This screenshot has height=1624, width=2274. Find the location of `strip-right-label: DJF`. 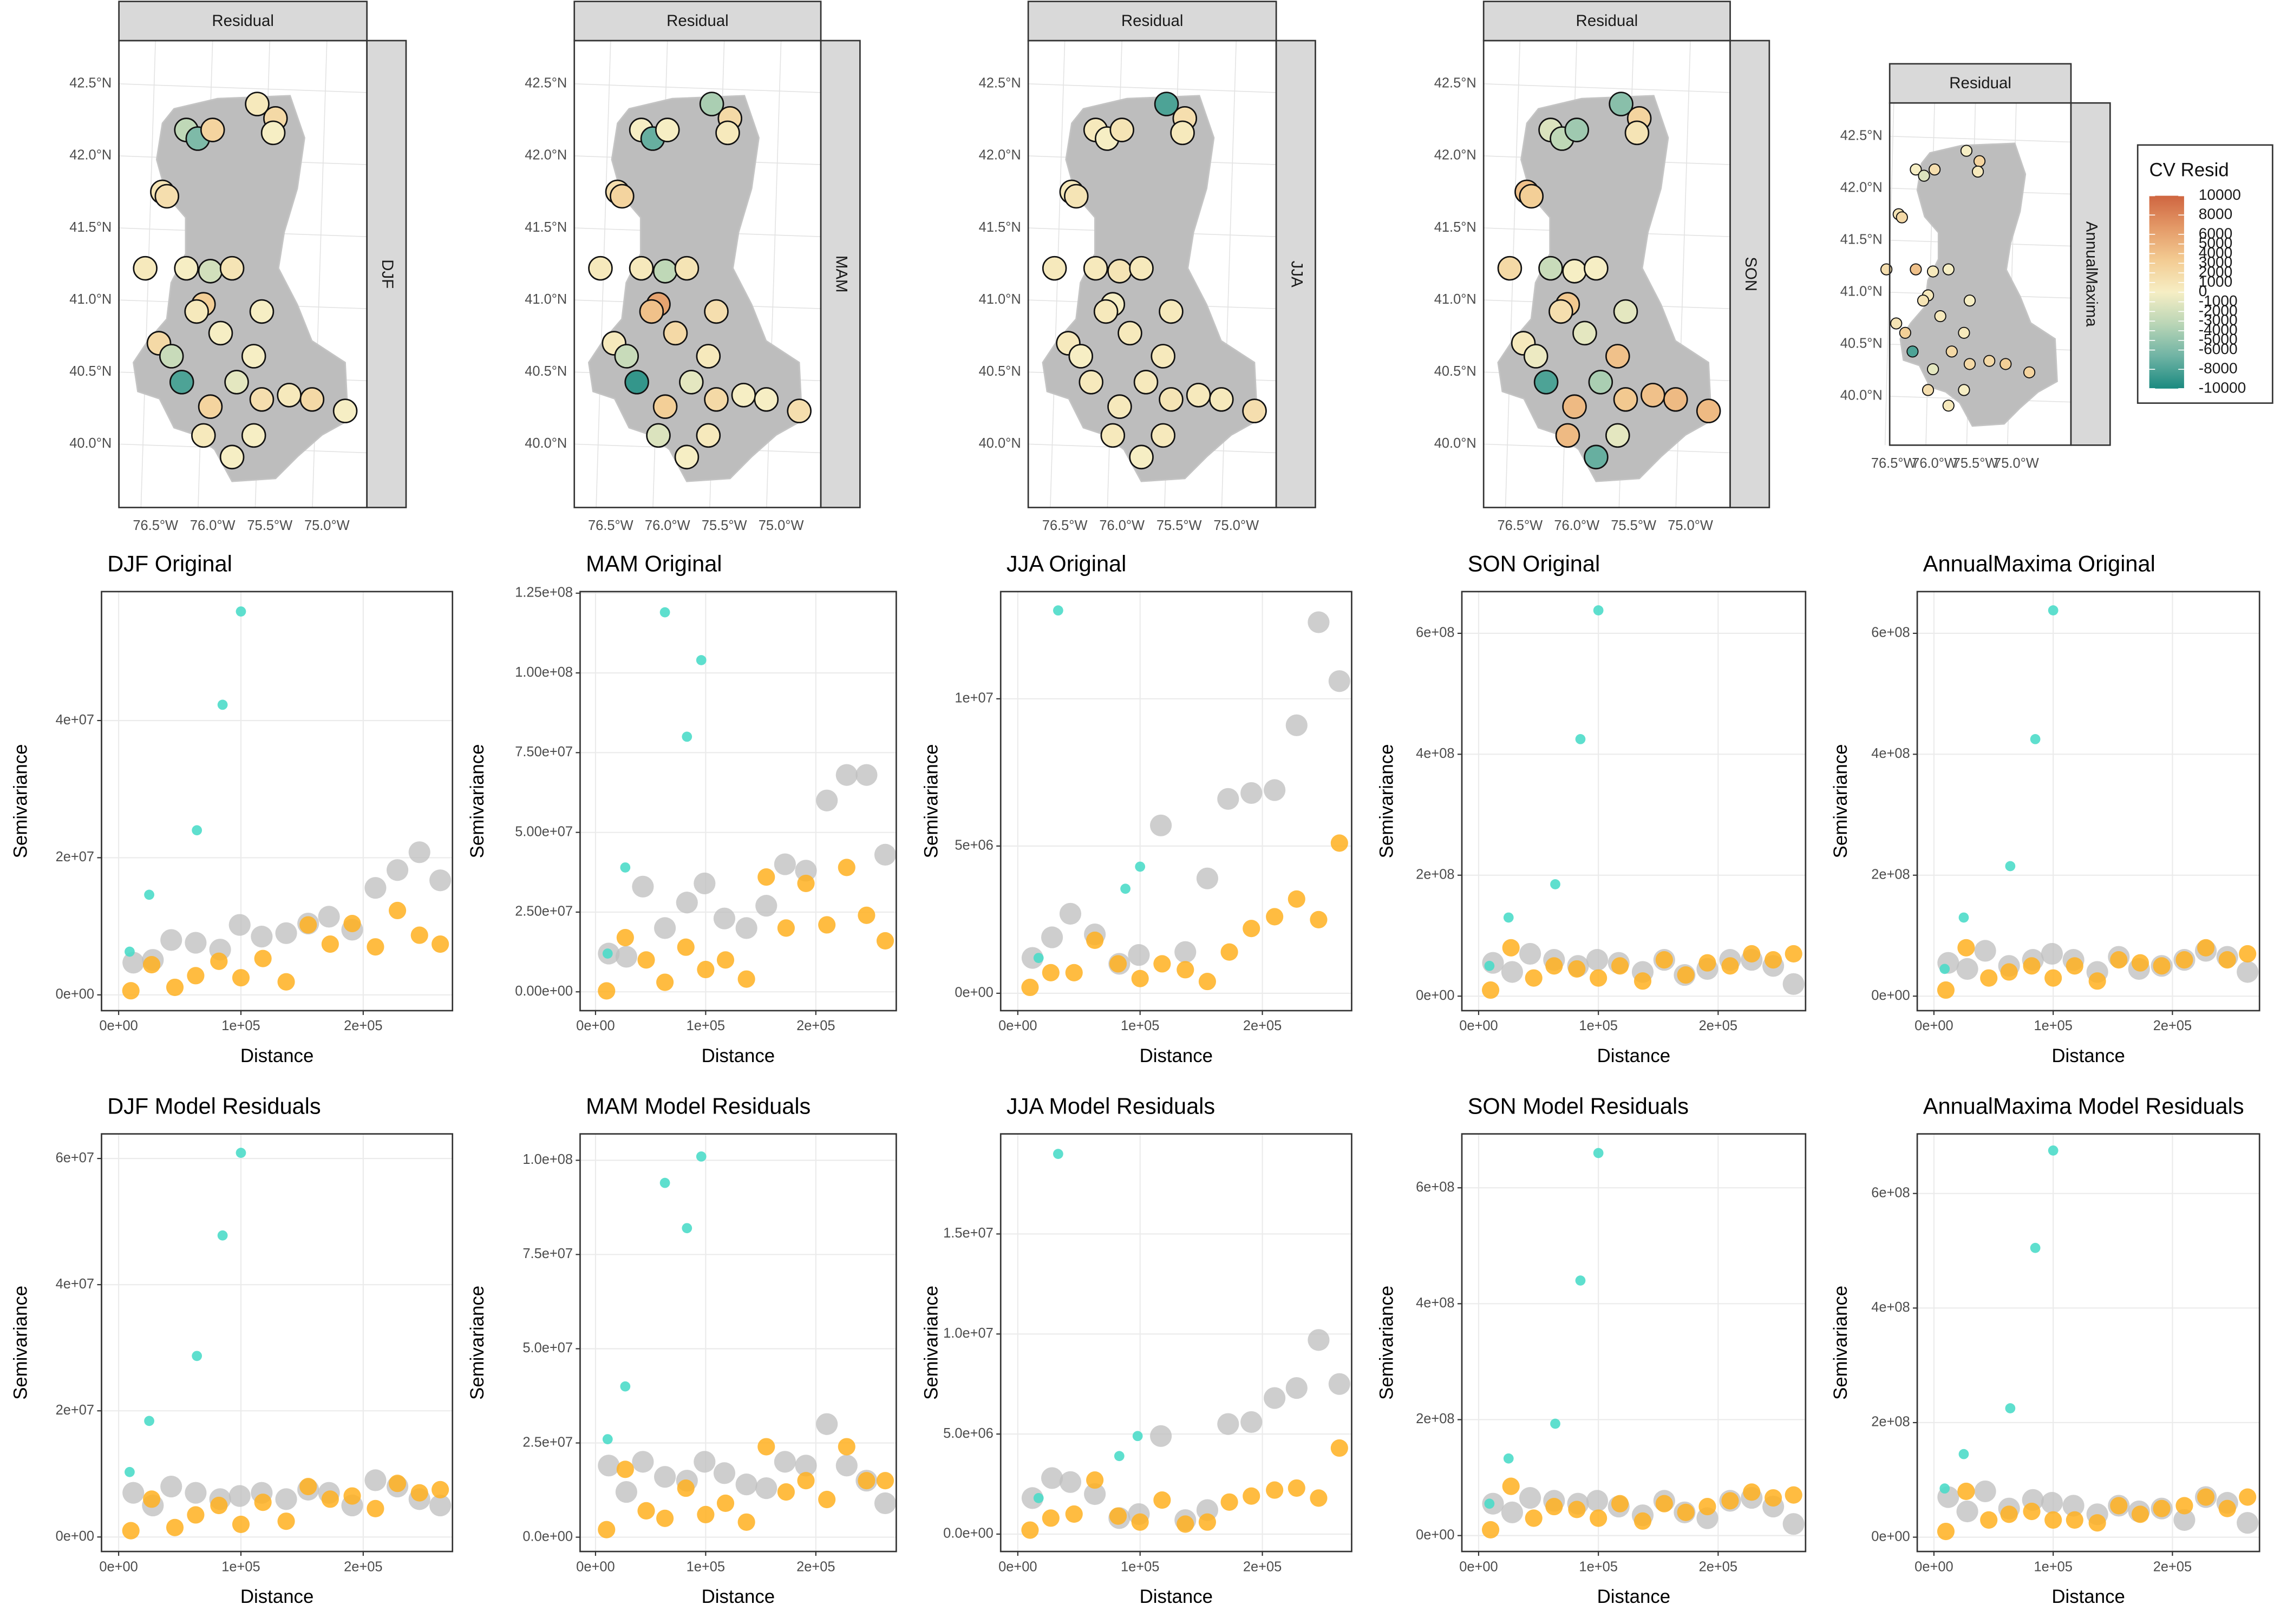

strip-right-label: DJF is located at coordinates (387, 274).